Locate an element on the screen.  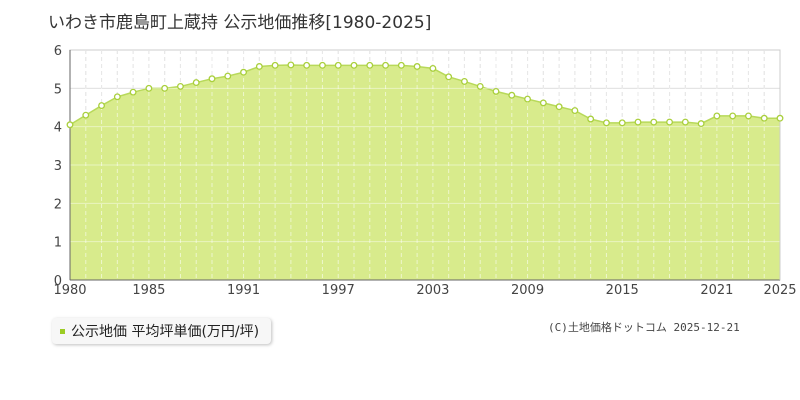
x-tick-label: 1985 is located at coordinates (148, 290).